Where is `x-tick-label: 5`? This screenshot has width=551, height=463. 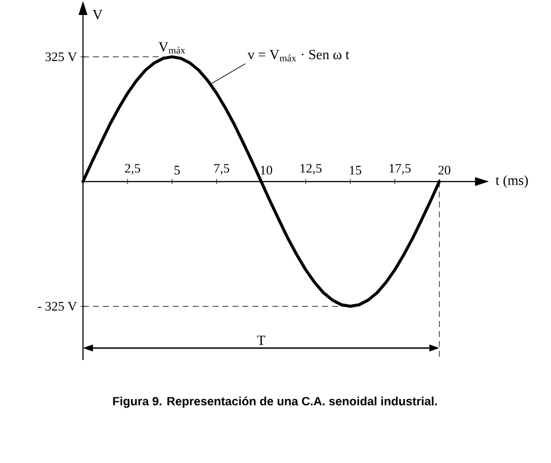 x-tick-label: 5 is located at coordinates (177, 170).